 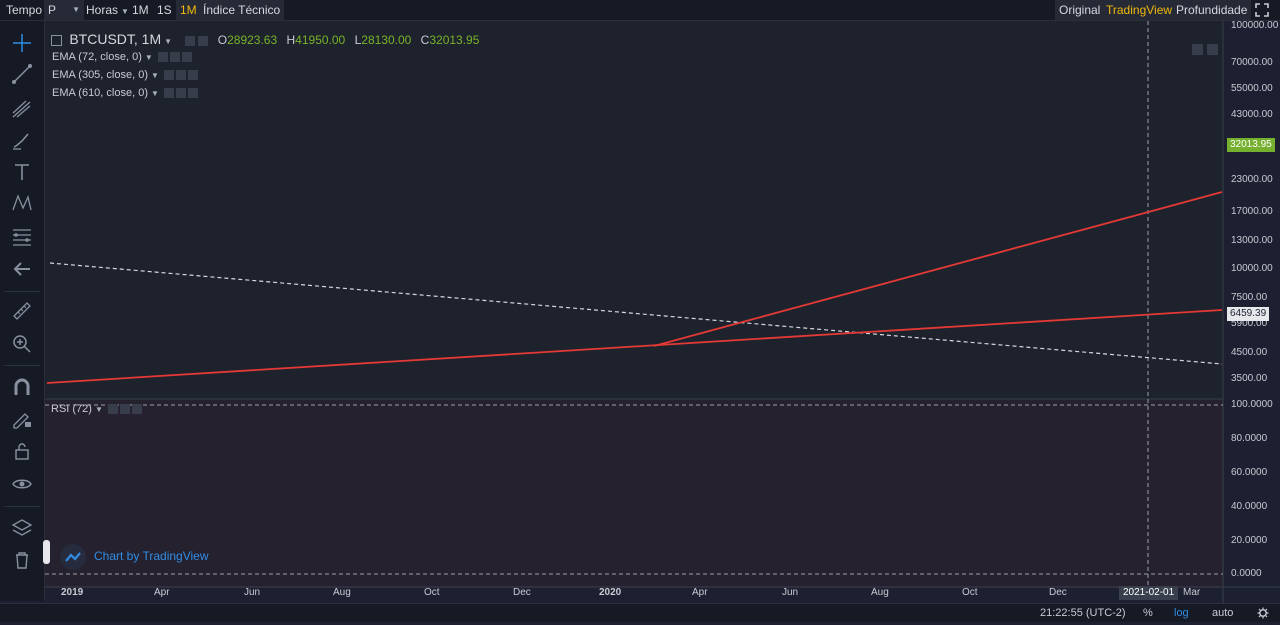 What do you see at coordinates (1149, 593) in the screenshot?
I see `crosshair-date-tag: 2021-02-01` at bounding box center [1149, 593].